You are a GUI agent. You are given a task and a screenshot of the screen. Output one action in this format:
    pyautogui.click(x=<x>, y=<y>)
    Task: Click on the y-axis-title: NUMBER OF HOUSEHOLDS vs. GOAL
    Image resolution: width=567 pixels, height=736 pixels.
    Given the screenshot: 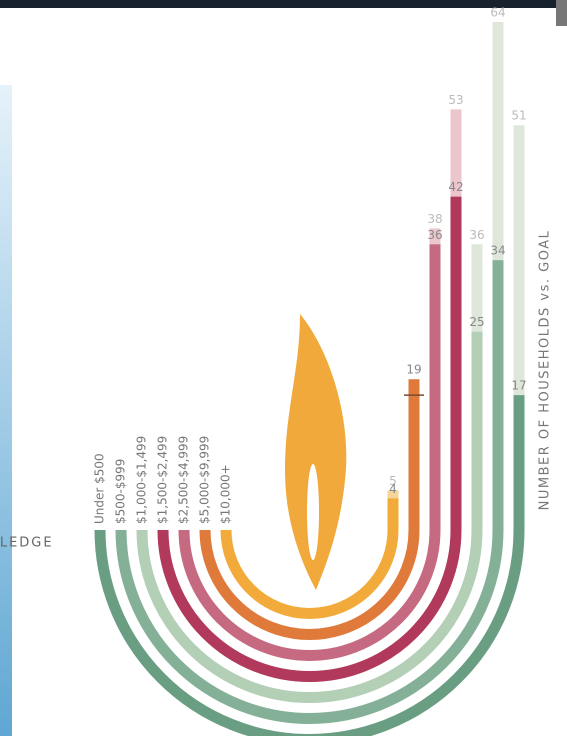 What is the action you would take?
    pyautogui.click(x=545, y=370)
    